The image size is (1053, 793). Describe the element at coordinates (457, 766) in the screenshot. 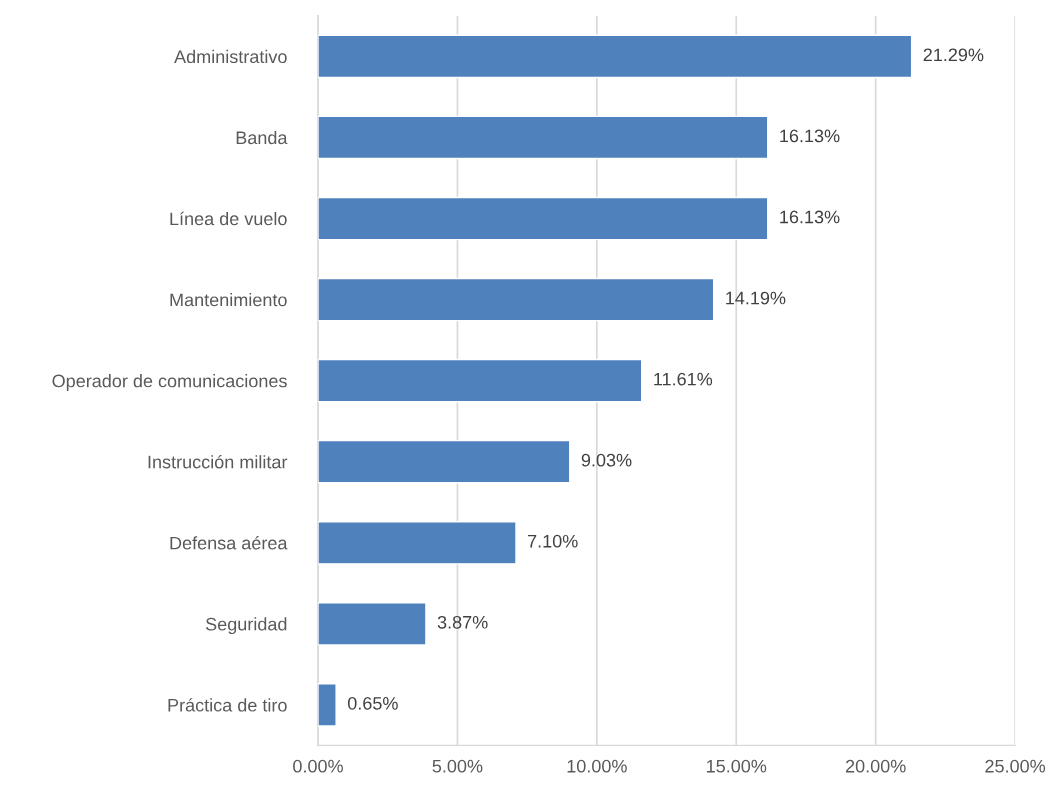

I see `x-tick-label: 5.00%` at that location.